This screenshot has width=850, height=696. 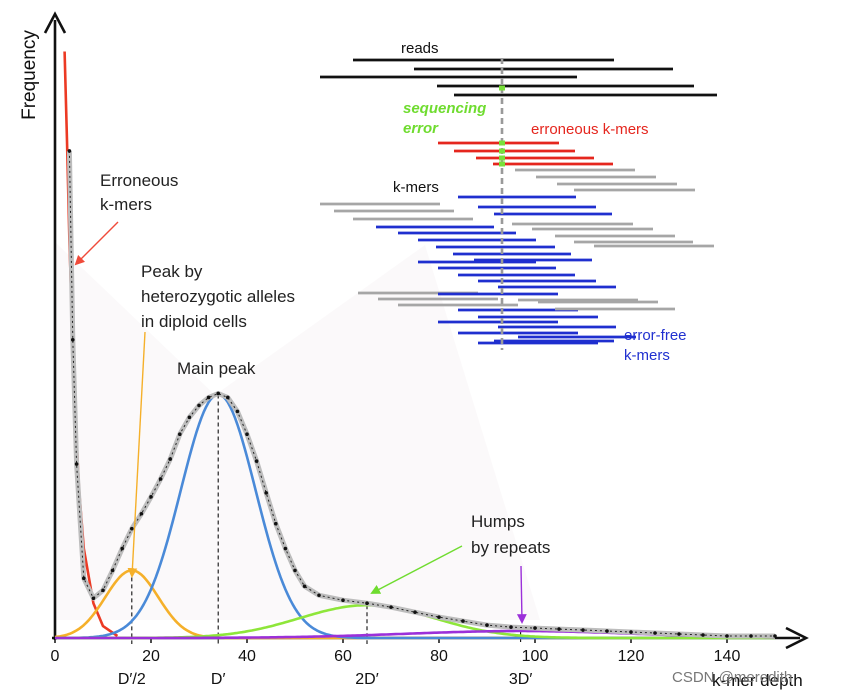 I want to click on erroneous-kmers-label: erroneous k-mers, so click(x=590, y=129).